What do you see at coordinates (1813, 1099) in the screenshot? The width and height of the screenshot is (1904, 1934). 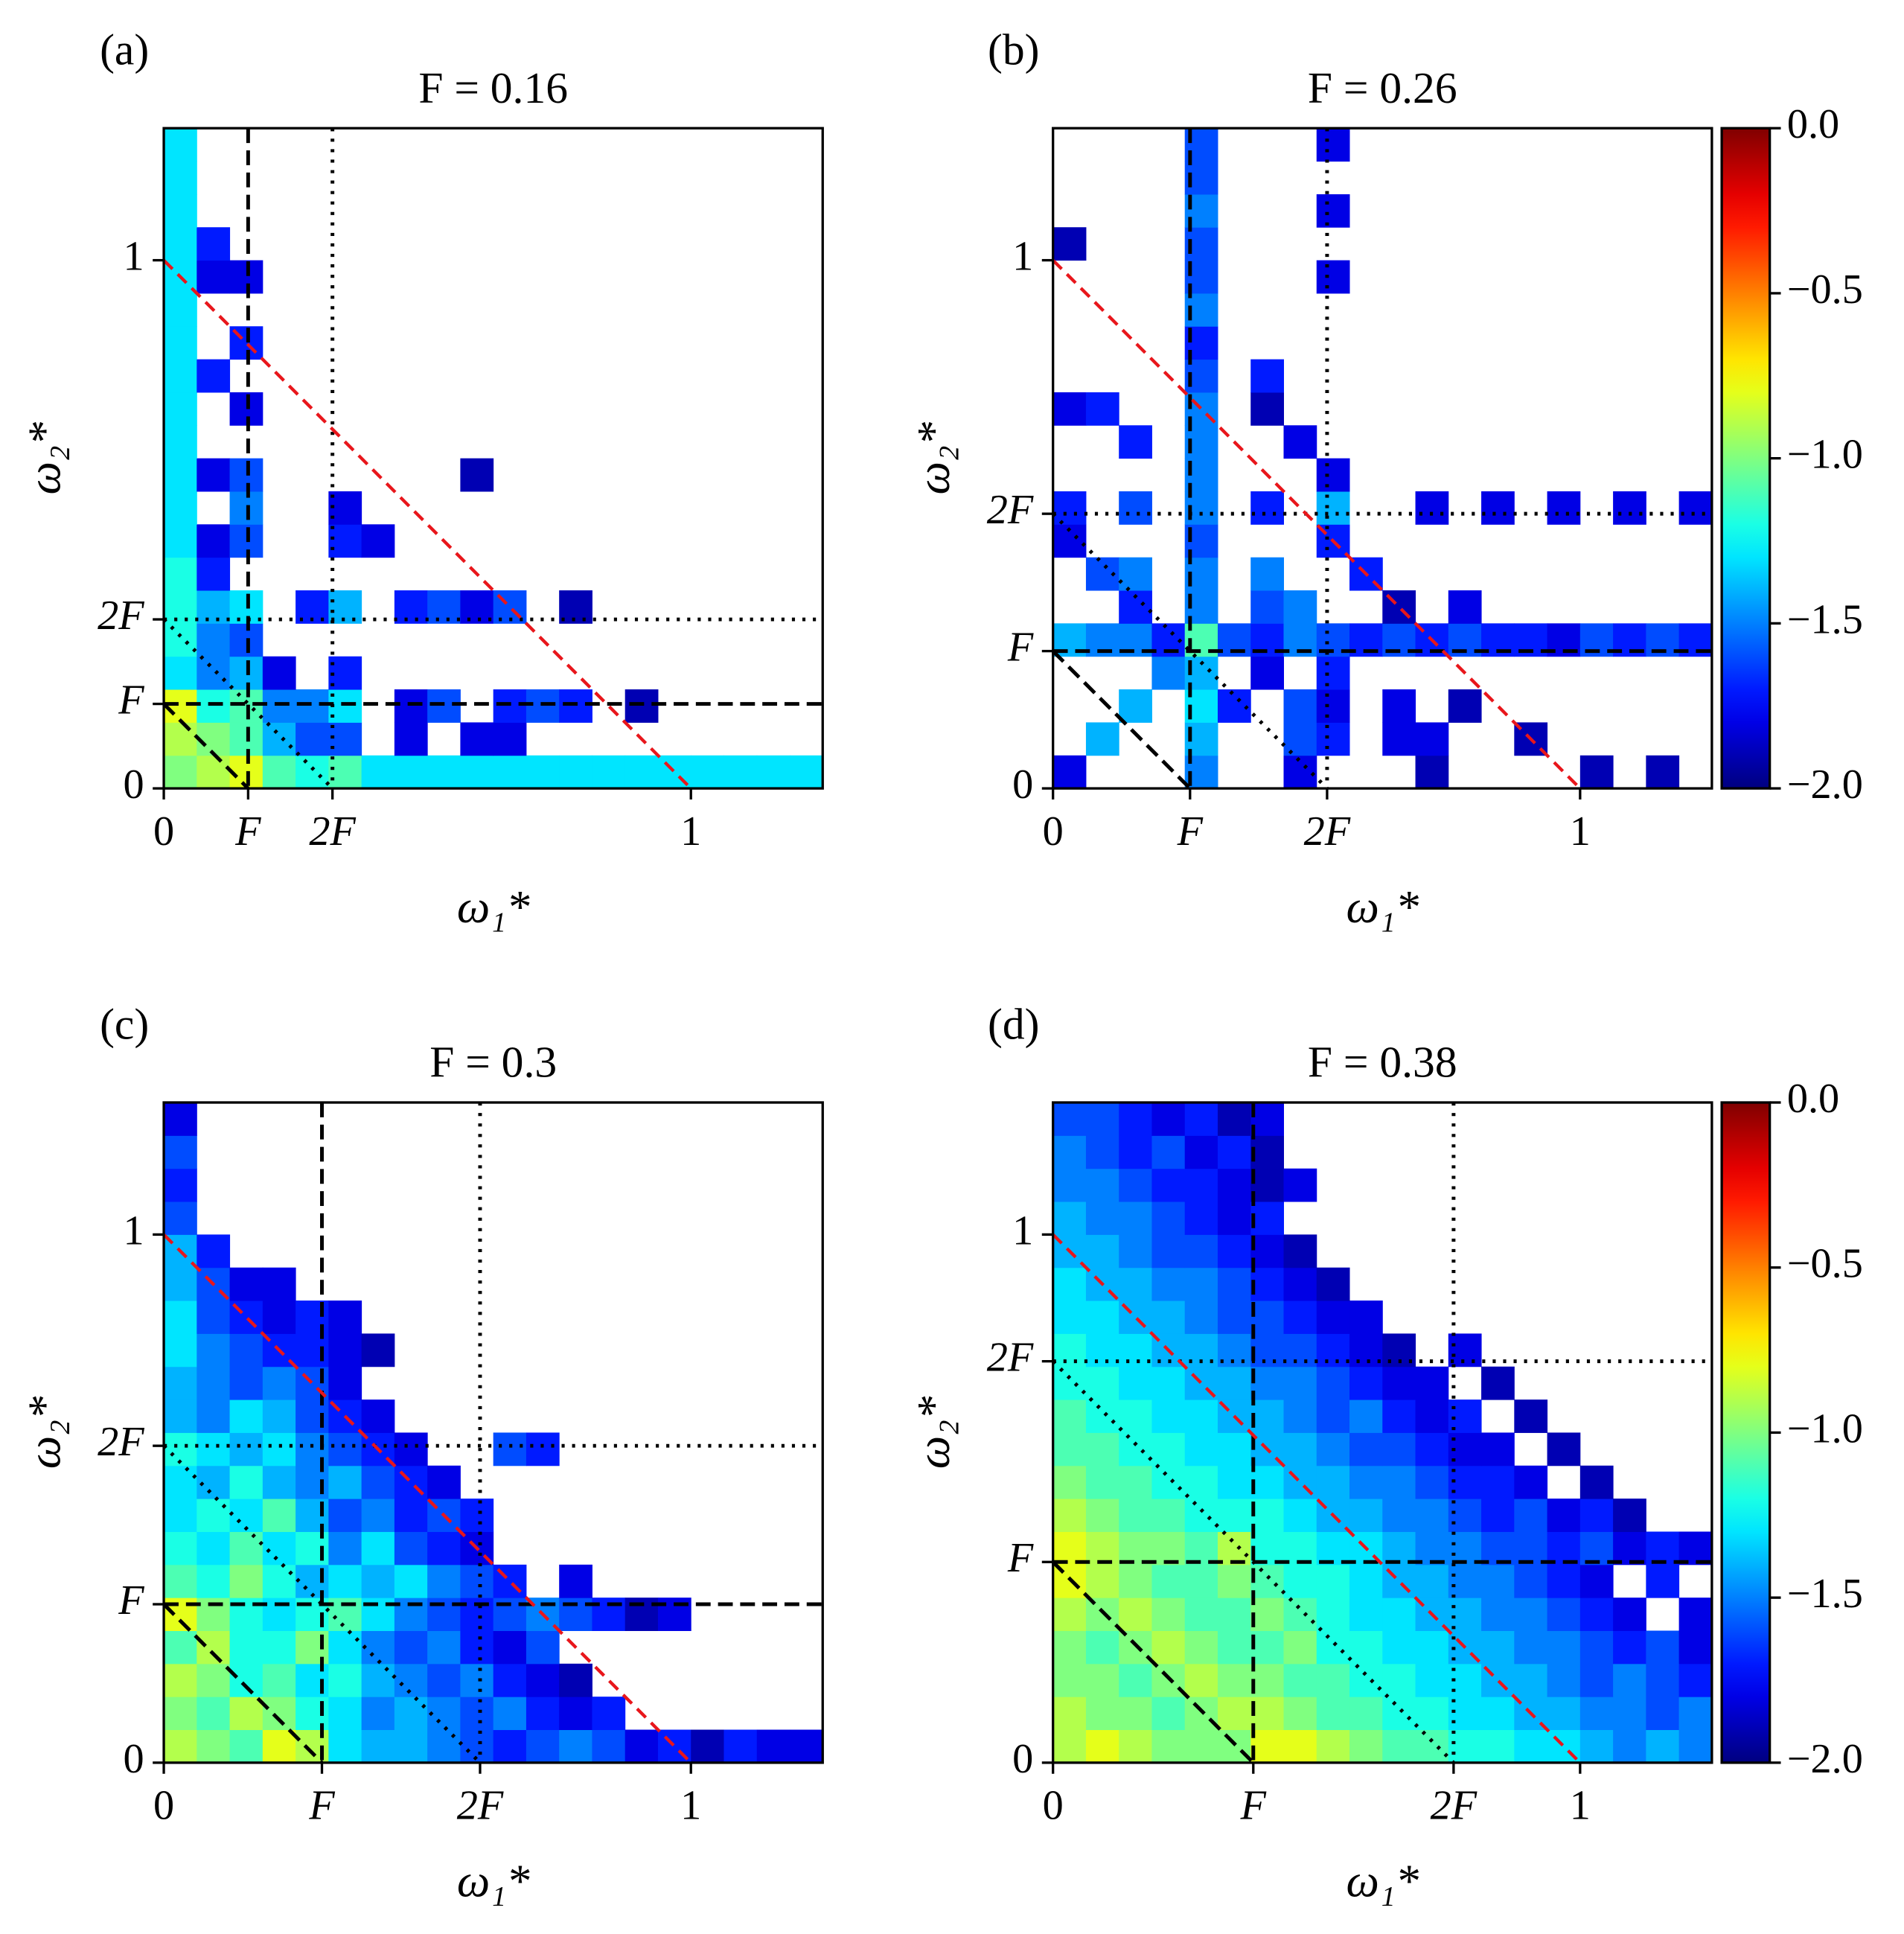 I see `colorbar-tick-label: 0.0` at bounding box center [1813, 1099].